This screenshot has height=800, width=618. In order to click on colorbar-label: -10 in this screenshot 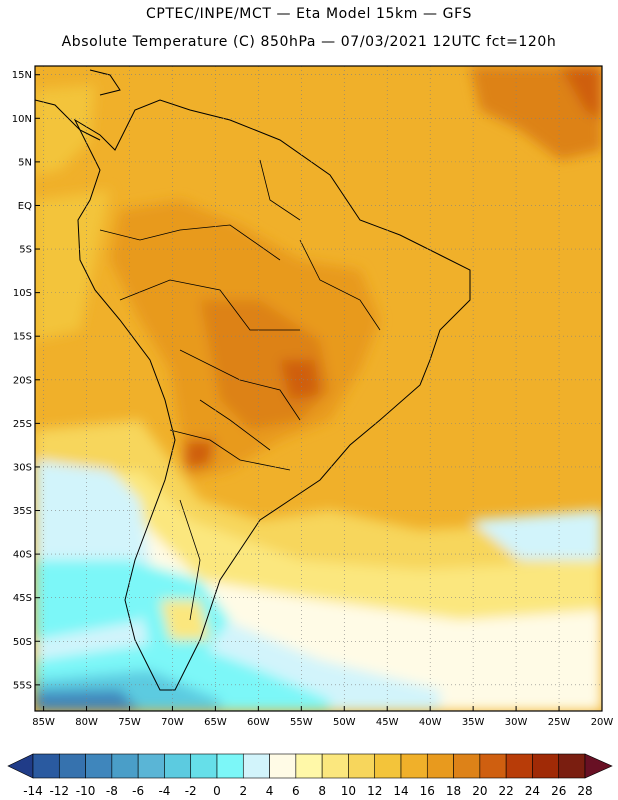, I will do `click(86, 791)`.